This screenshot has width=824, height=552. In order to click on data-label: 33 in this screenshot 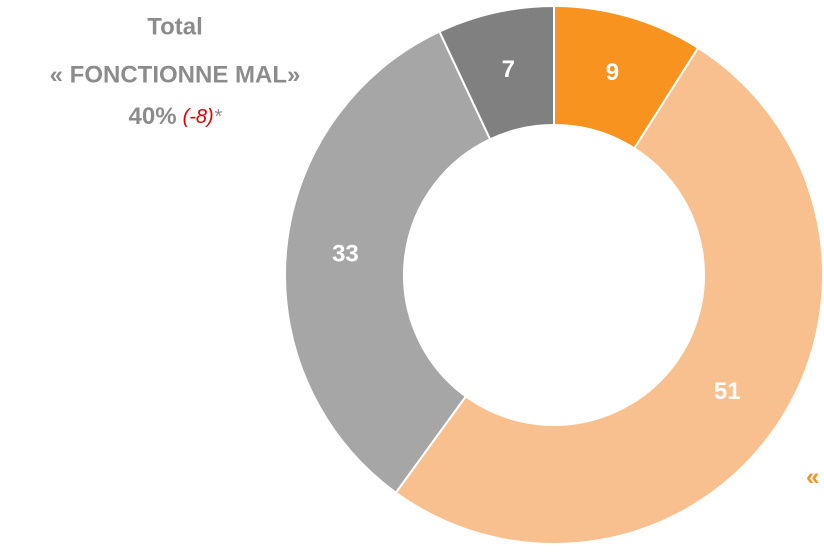, I will do `click(345, 254)`.